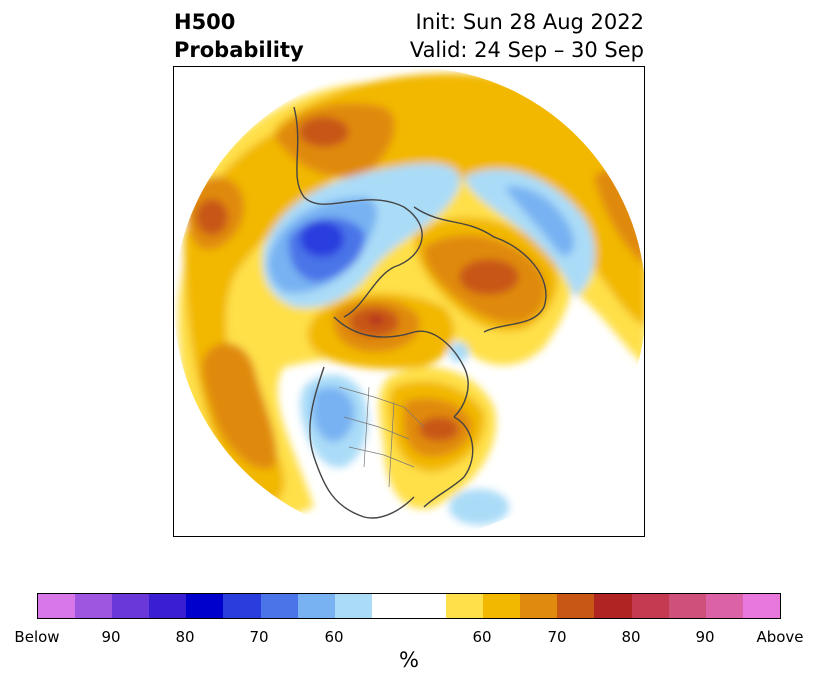 The width and height of the screenshot is (819, 686). Describe the element at coordinates (539, 221) in the screenshot. I see `below-normal-arctic-mid` at that location.